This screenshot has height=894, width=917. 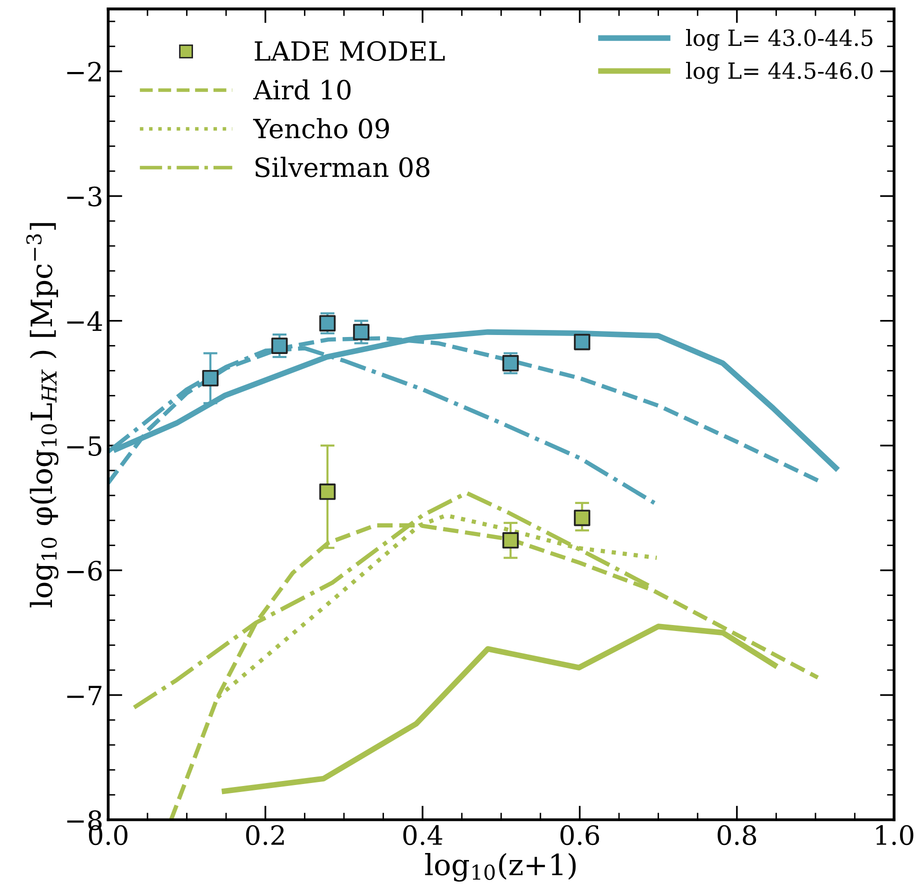 I want to click on x-tick-label: 0.2, so click(x=265, y=835).